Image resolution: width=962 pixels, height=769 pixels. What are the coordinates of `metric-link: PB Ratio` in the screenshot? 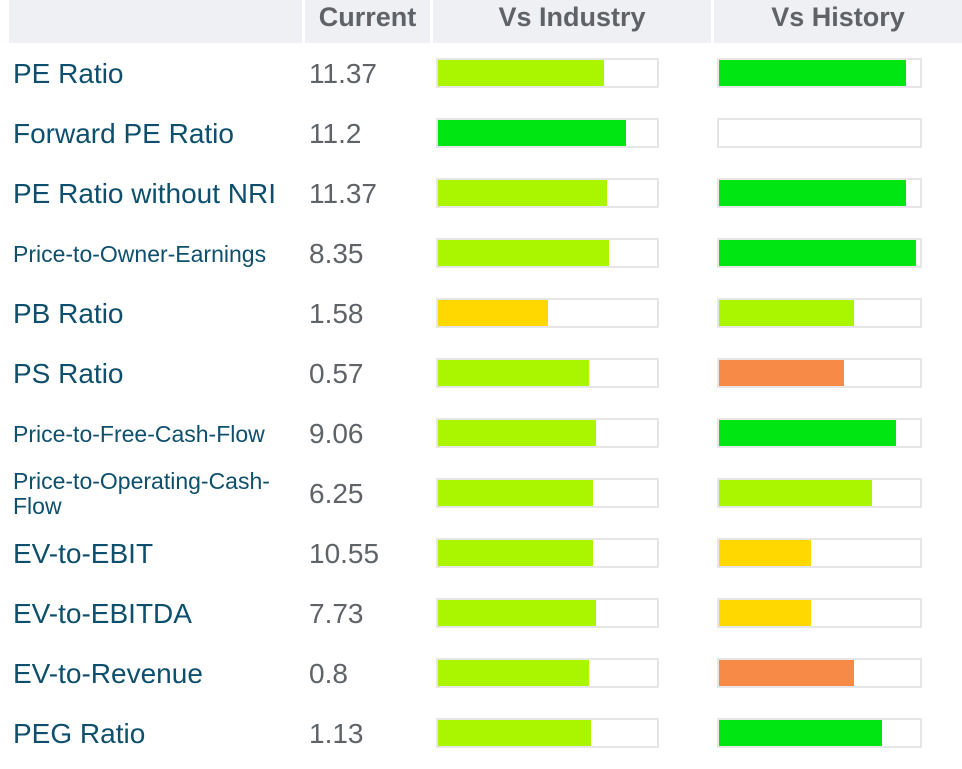 It's located at (68, 313).